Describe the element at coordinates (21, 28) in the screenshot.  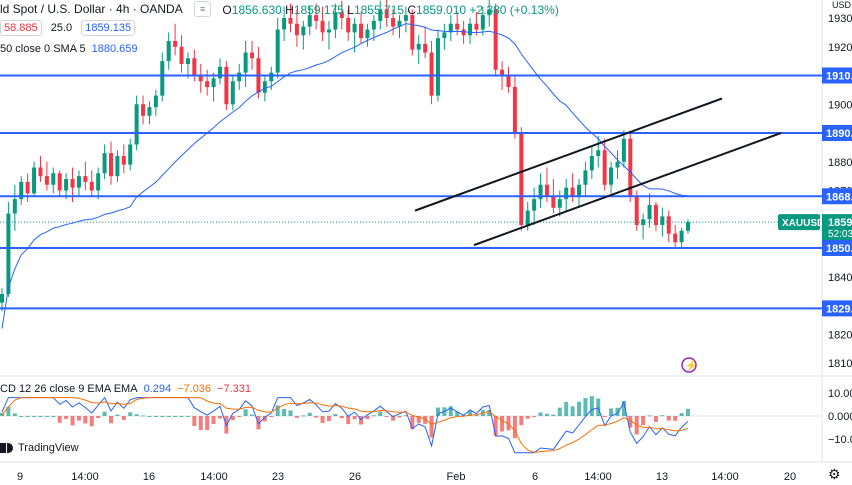
I see `sell-button: 58.885` at that location.